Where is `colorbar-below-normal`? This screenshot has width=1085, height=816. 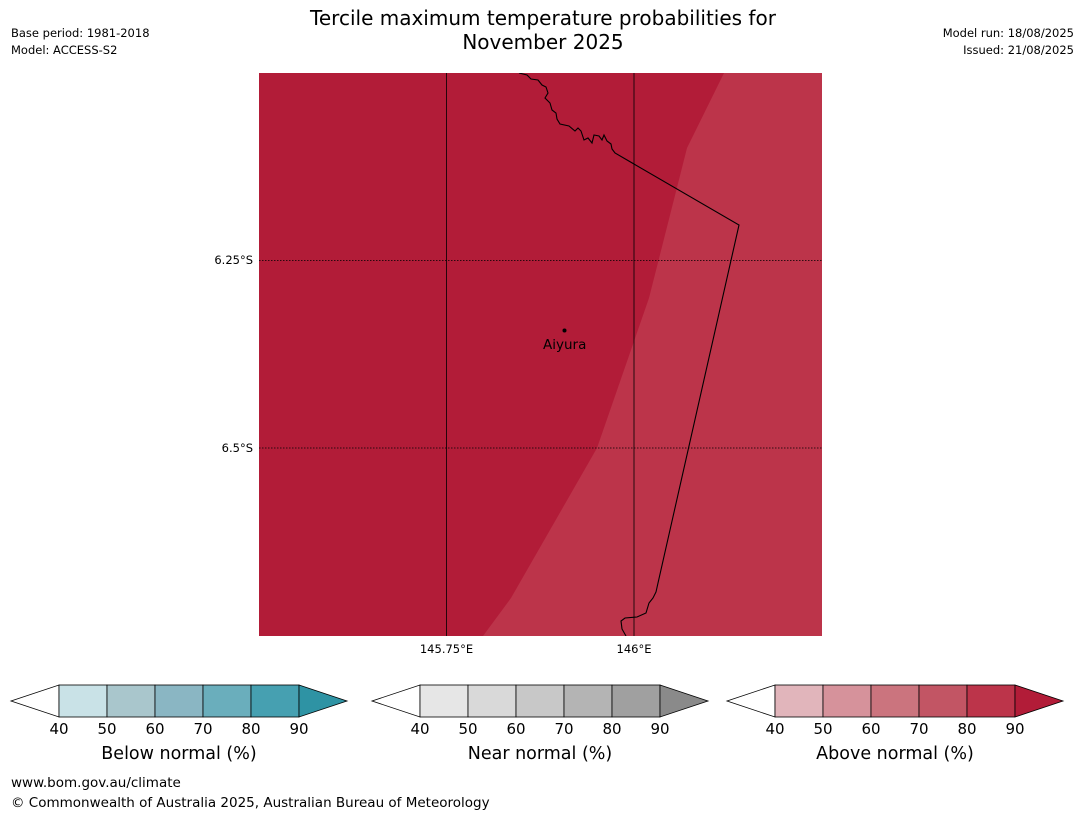 colorbar-below-normal is located at coordinates (179, 701).